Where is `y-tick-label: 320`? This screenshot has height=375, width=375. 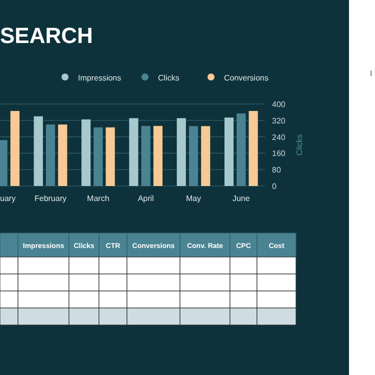 y-tick-label: 320 is located at coordinates (279, 121).